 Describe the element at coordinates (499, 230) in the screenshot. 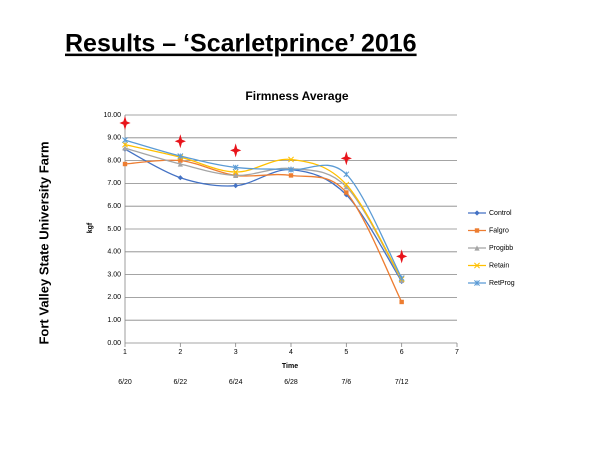

I see `legend-label: Falgro` at that location.